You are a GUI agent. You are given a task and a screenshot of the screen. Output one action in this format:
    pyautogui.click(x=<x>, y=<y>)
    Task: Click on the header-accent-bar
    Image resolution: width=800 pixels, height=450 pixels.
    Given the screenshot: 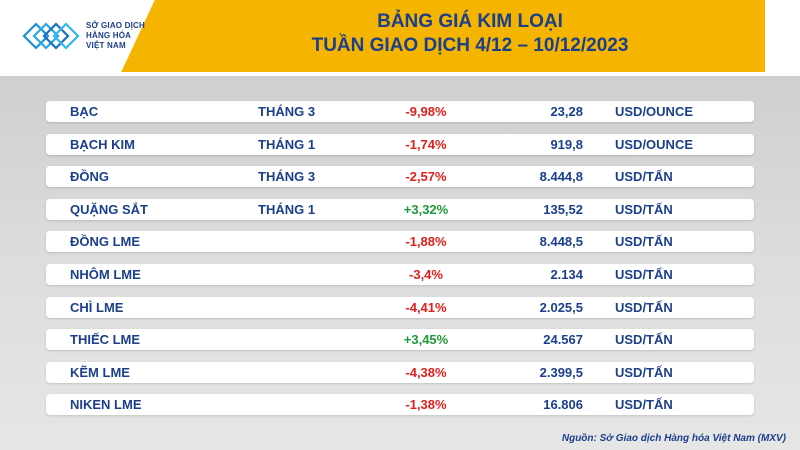 What is the action you would take?
    pyautogui.click(x=465, y=36)
    